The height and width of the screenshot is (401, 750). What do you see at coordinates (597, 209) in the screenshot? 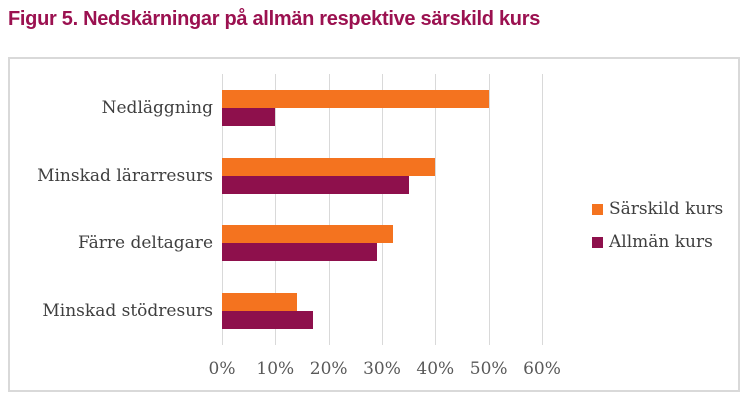
I see `legend-swatch-sarskild-kurs` at bounding box center [597, 209].